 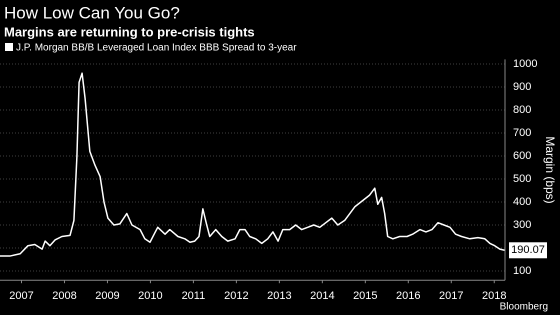 What do you see at coordinates (279, 296) in the screenshot?
I see `x-tick-label: 2013` at bounding box center [279, 296].